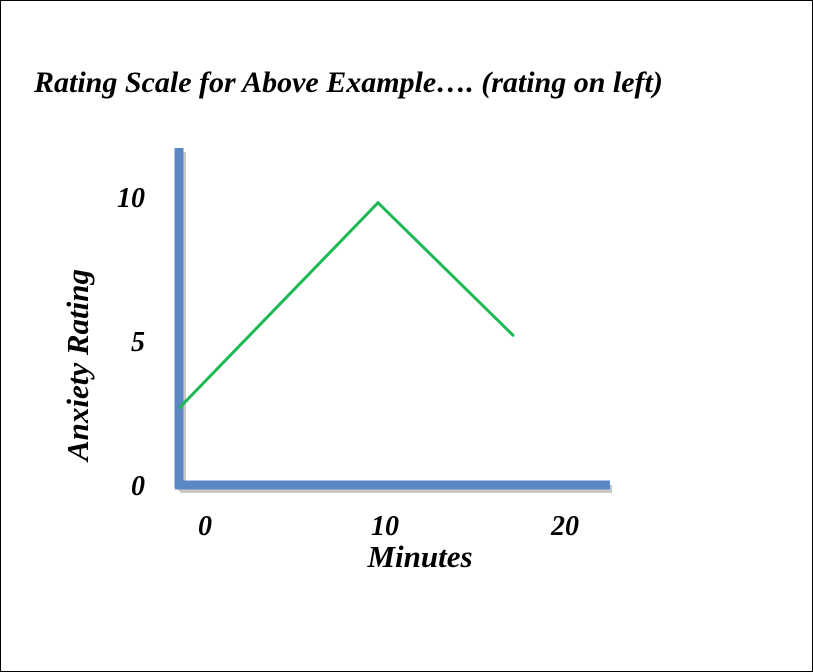  I want to click on y-tick-label: 0, so click(138, 486).